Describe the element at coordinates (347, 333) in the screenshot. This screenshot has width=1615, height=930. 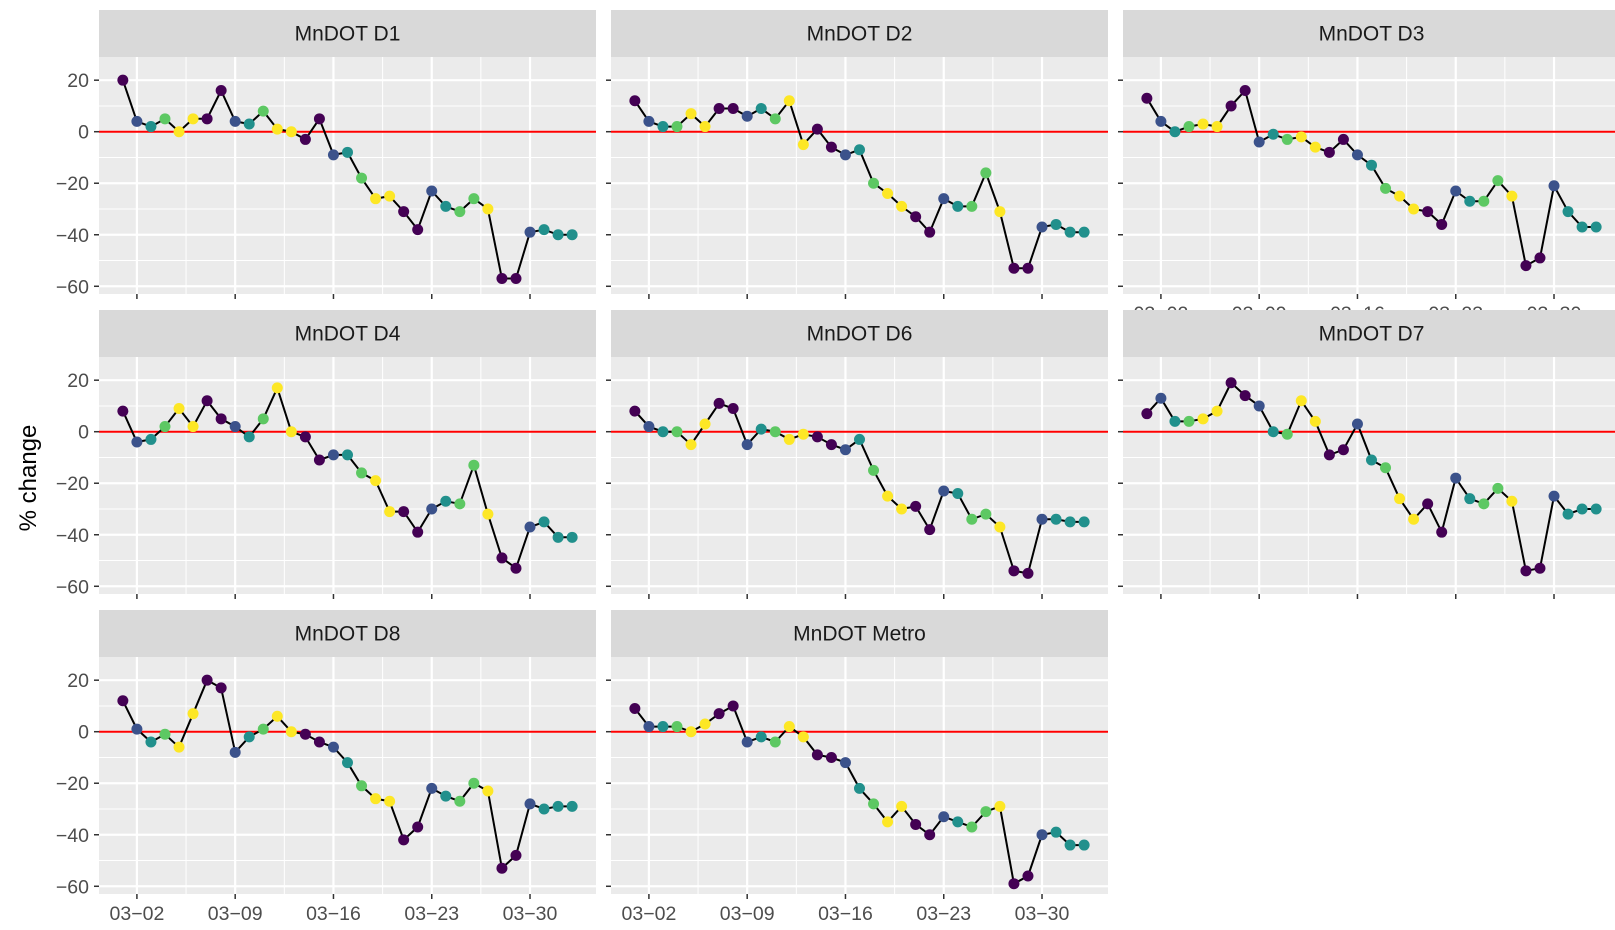
I see `facet-strip` at that location.